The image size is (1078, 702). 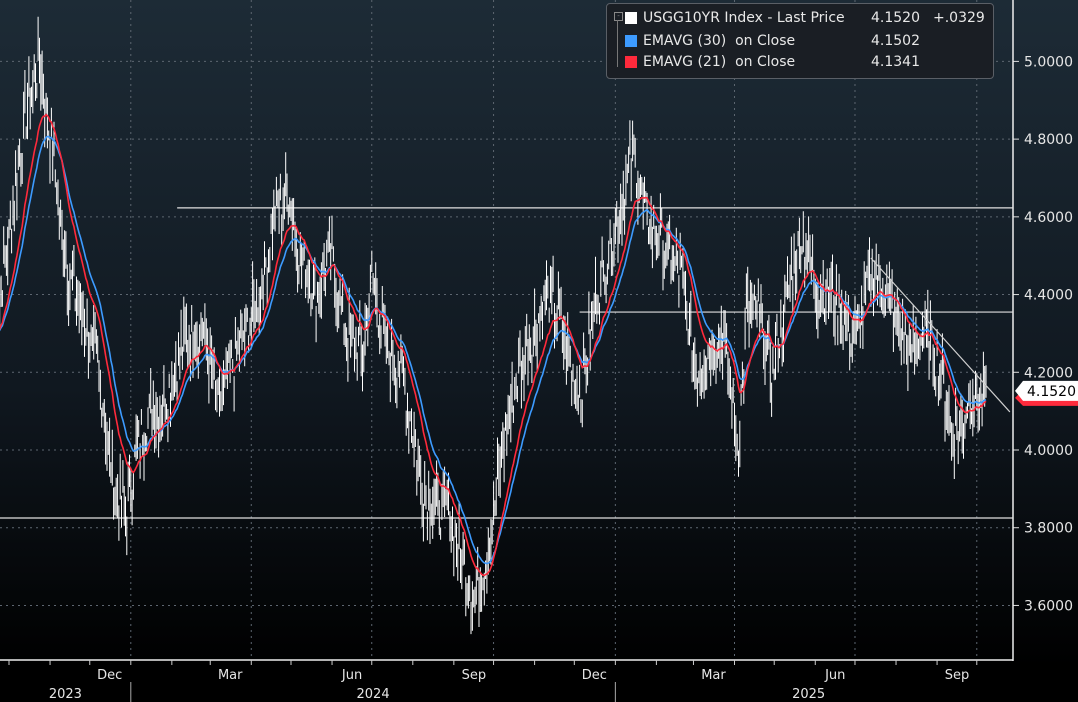 I want to click on legend-swatch-white, so click(x=631, y=18).